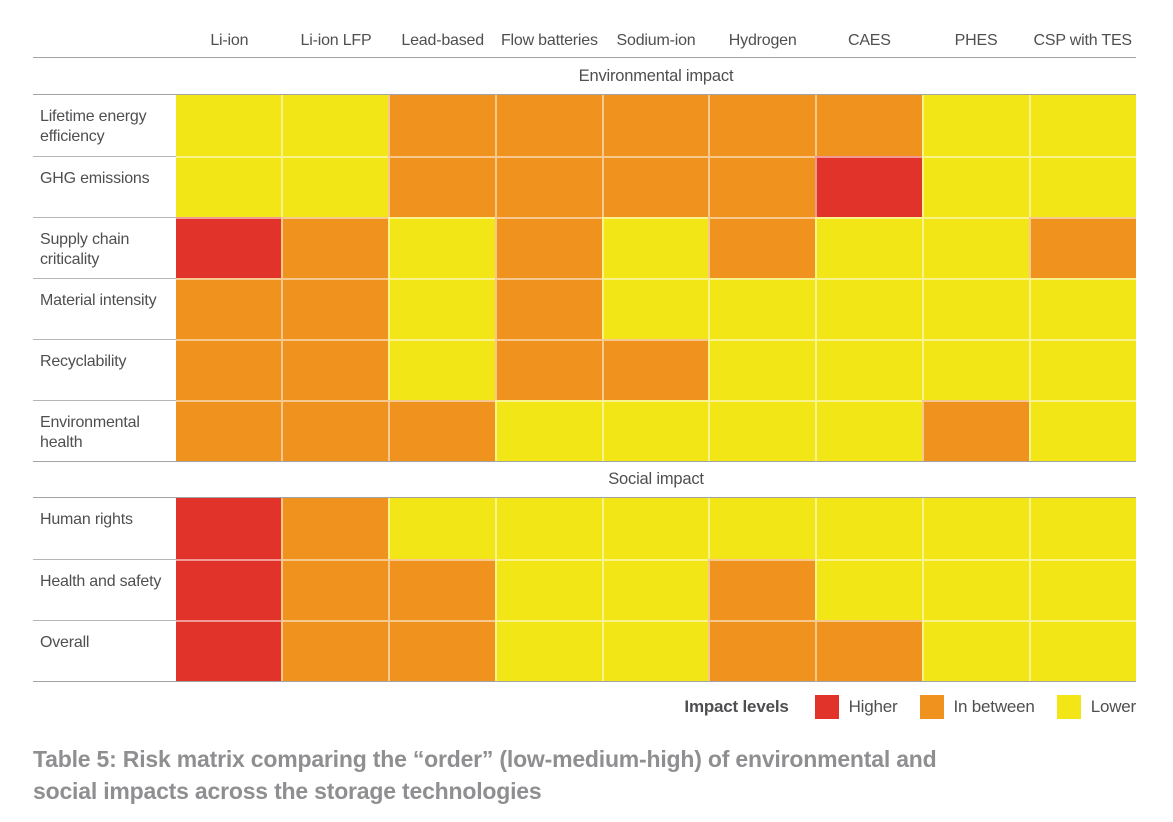  I want to click on legend-title: Impact levels, so click(736, 706).